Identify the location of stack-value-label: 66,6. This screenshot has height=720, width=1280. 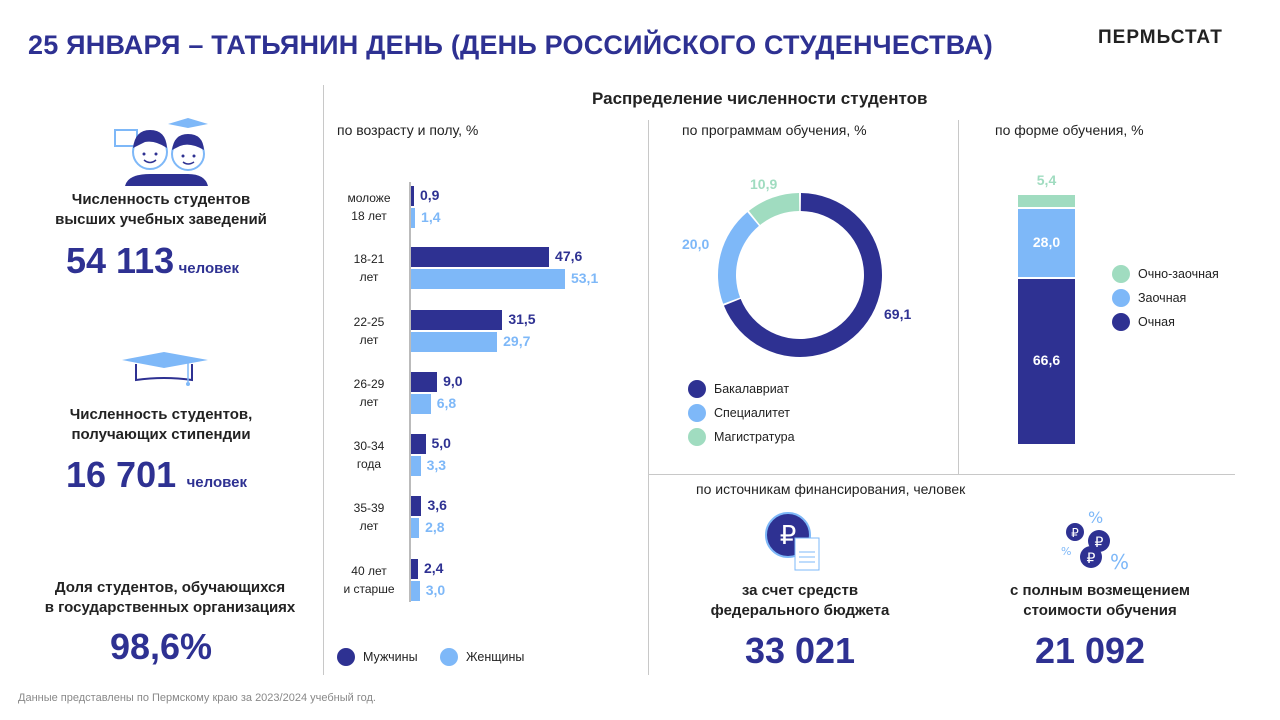
(1046, 360).